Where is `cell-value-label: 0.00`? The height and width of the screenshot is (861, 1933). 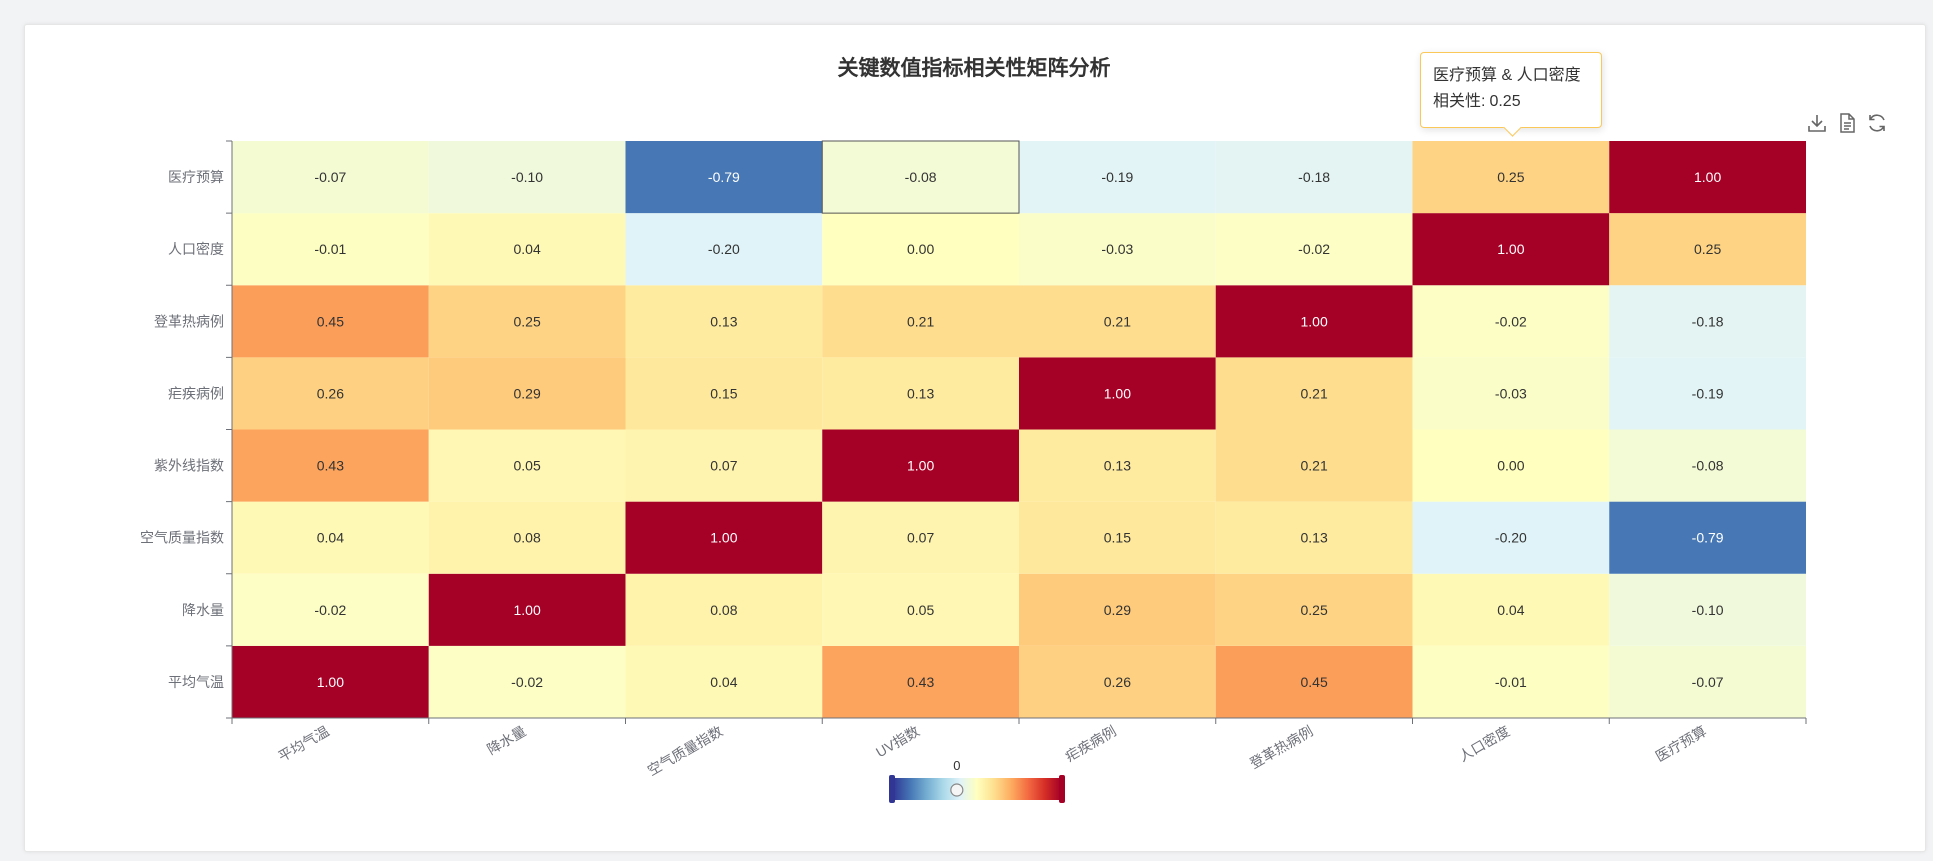
cell-value-label: 0.00 is located at coordinates (1510, 466).